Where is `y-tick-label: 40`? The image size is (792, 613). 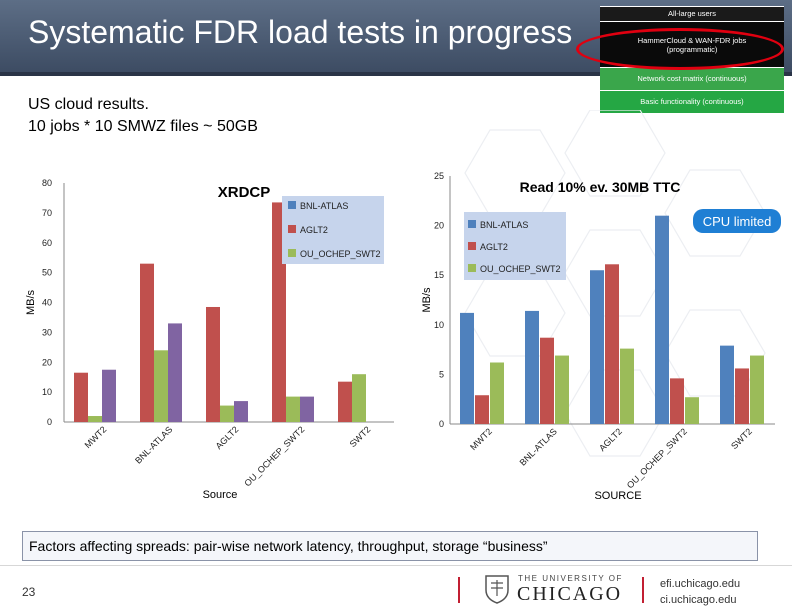
y-tick-label: 40 is located at coordinates (47, 303).